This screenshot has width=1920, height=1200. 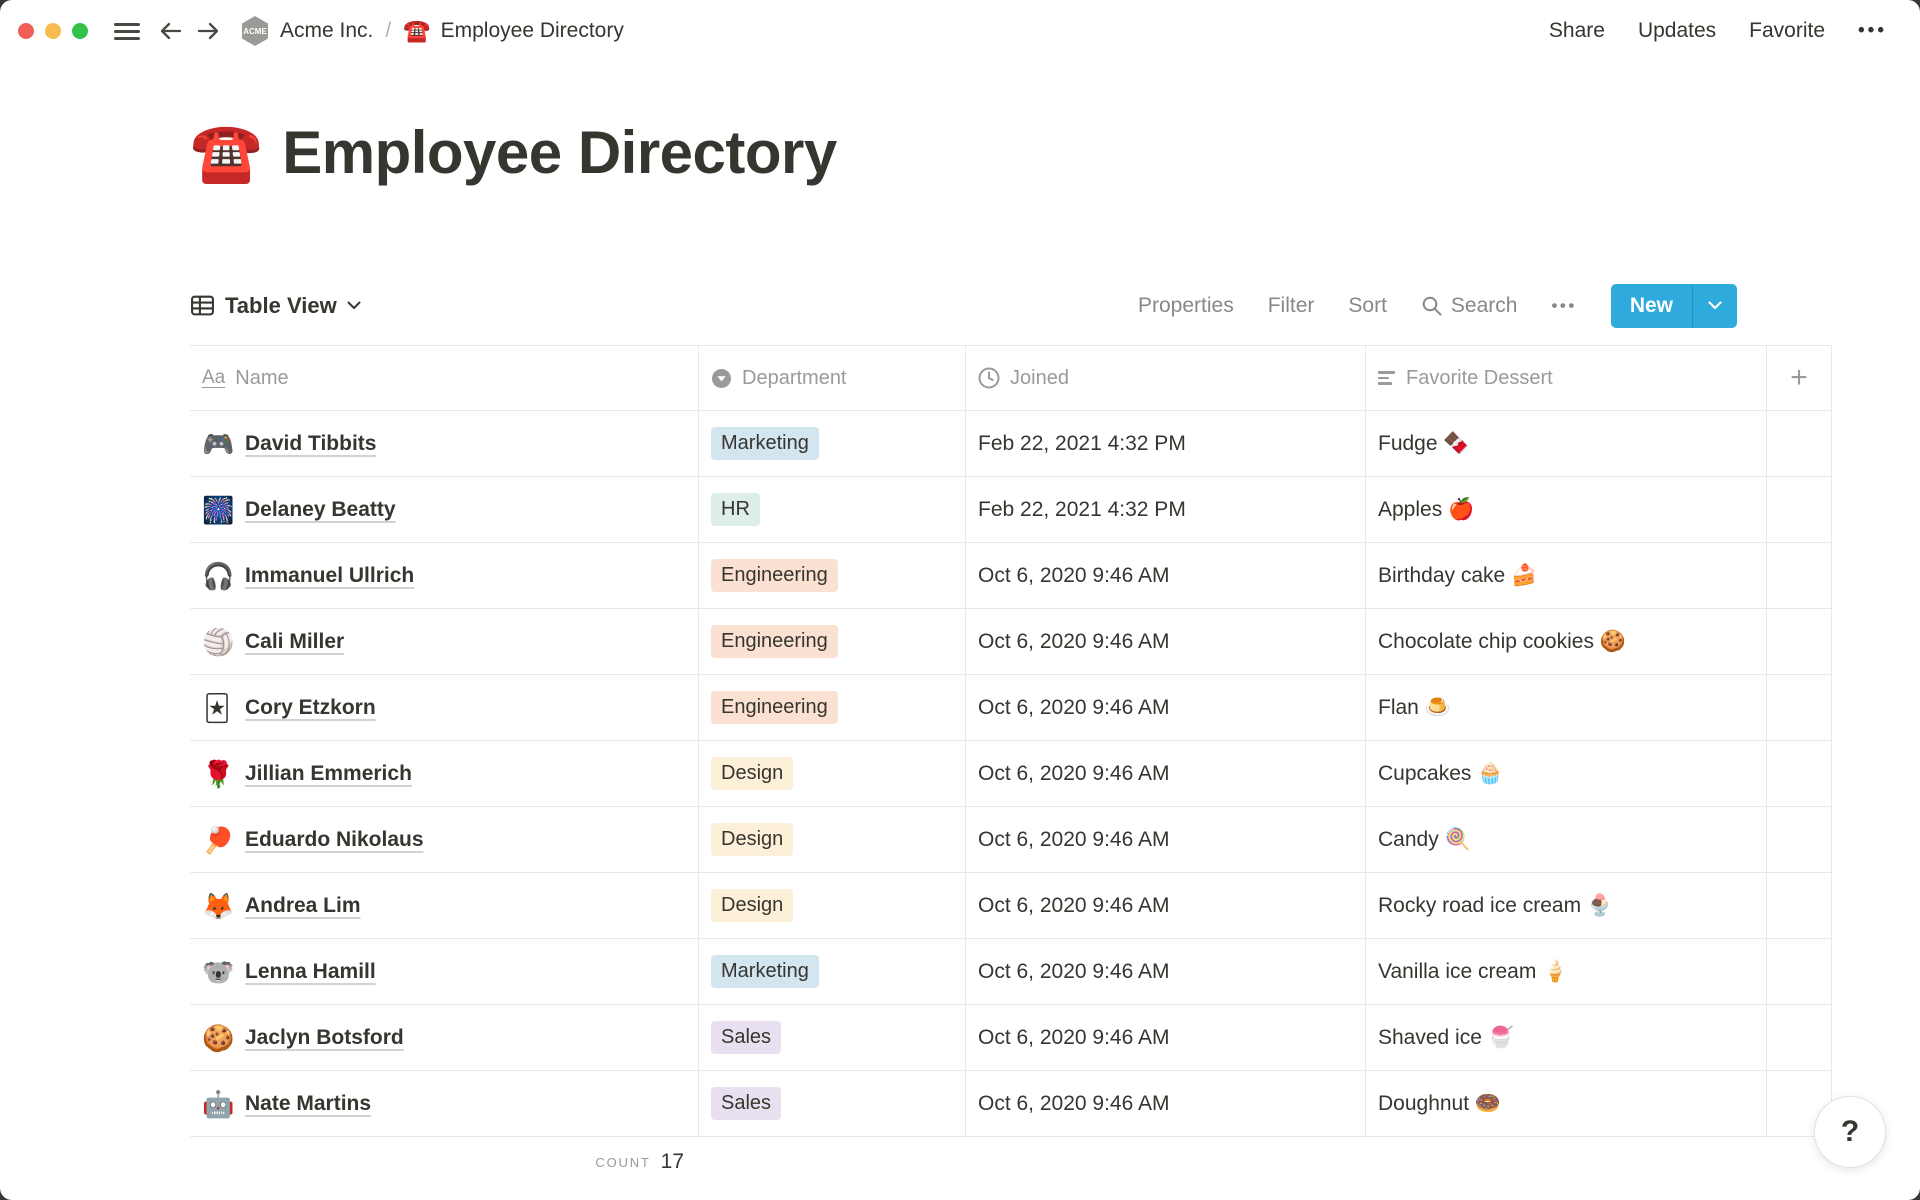 I want to click on dessert-cell: Flan 🍮, so click(x=1565, y=707).